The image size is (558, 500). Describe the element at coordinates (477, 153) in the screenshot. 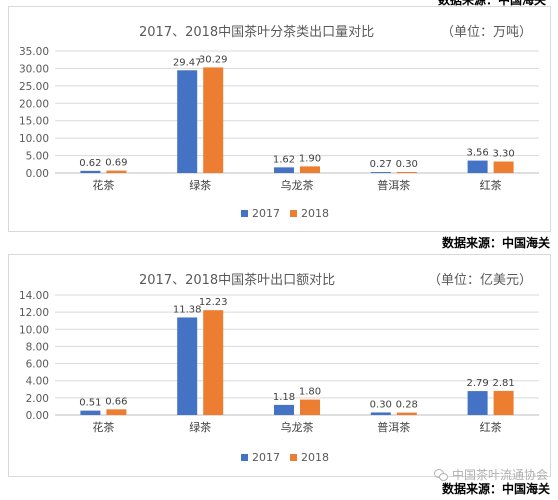

I see `data-label: 3.56` at that location.